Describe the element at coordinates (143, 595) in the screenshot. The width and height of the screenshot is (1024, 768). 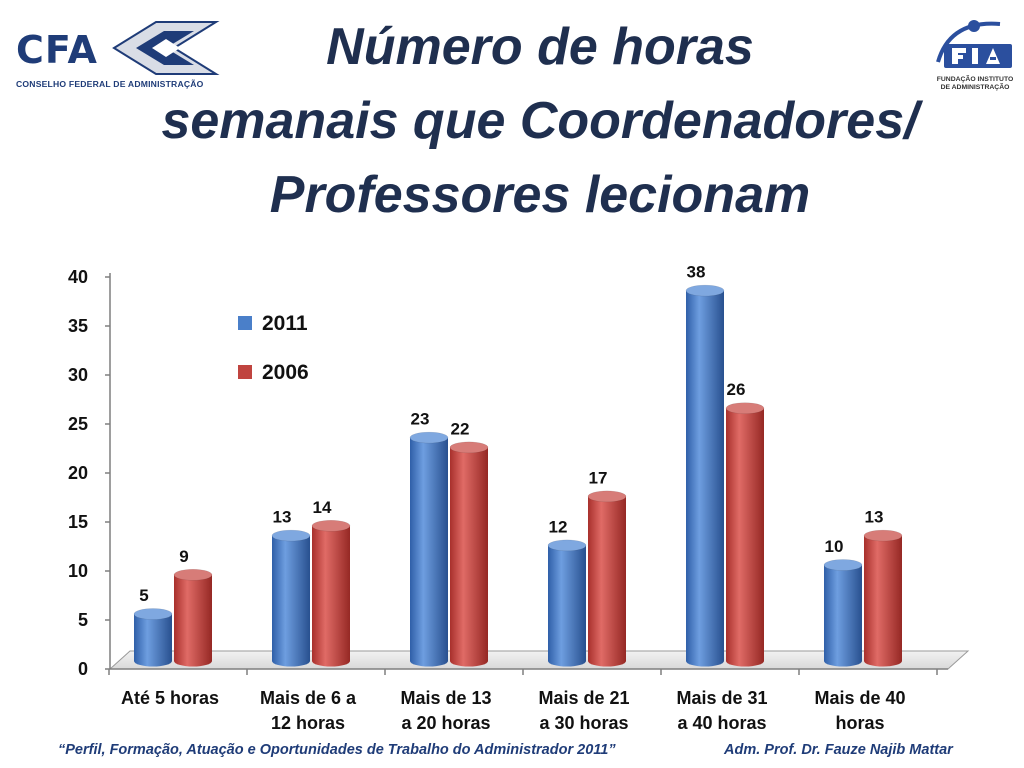
I see `data-label: 5` at that location.